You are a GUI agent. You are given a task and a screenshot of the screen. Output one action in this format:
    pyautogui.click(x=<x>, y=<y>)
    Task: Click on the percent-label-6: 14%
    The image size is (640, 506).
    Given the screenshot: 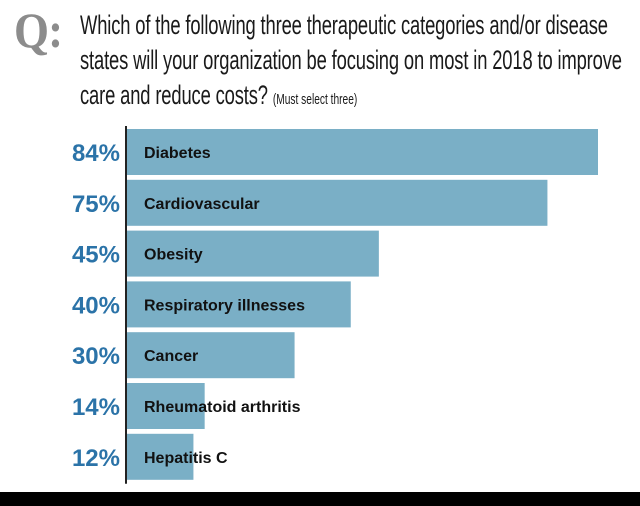 What is the action you would take?
    pyautogui.click(x=96, y=407)
    